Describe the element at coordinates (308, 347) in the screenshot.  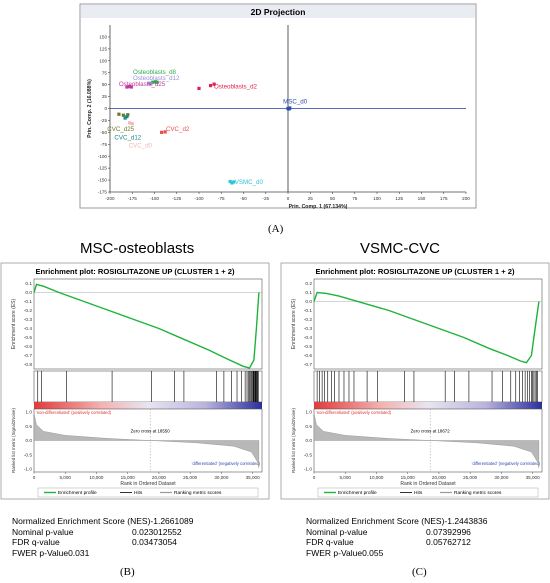
I see `es-y-tick-label: -0.5` at that location.